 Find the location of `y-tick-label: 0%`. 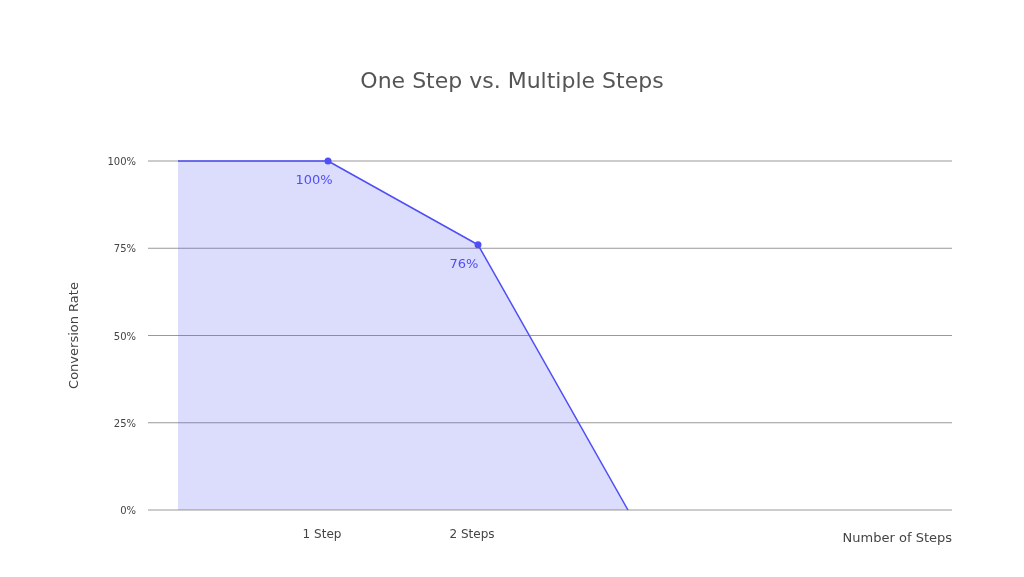

y-tick-label: 0% is located at coordinates (128, 510).